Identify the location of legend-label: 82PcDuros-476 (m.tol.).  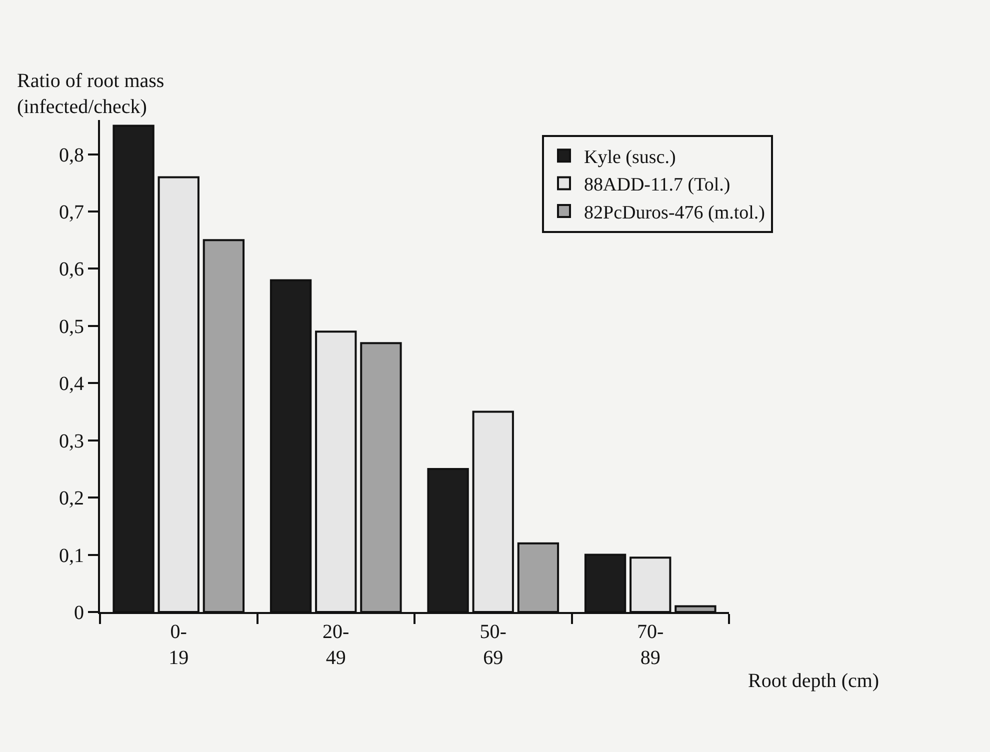
(675, 213).